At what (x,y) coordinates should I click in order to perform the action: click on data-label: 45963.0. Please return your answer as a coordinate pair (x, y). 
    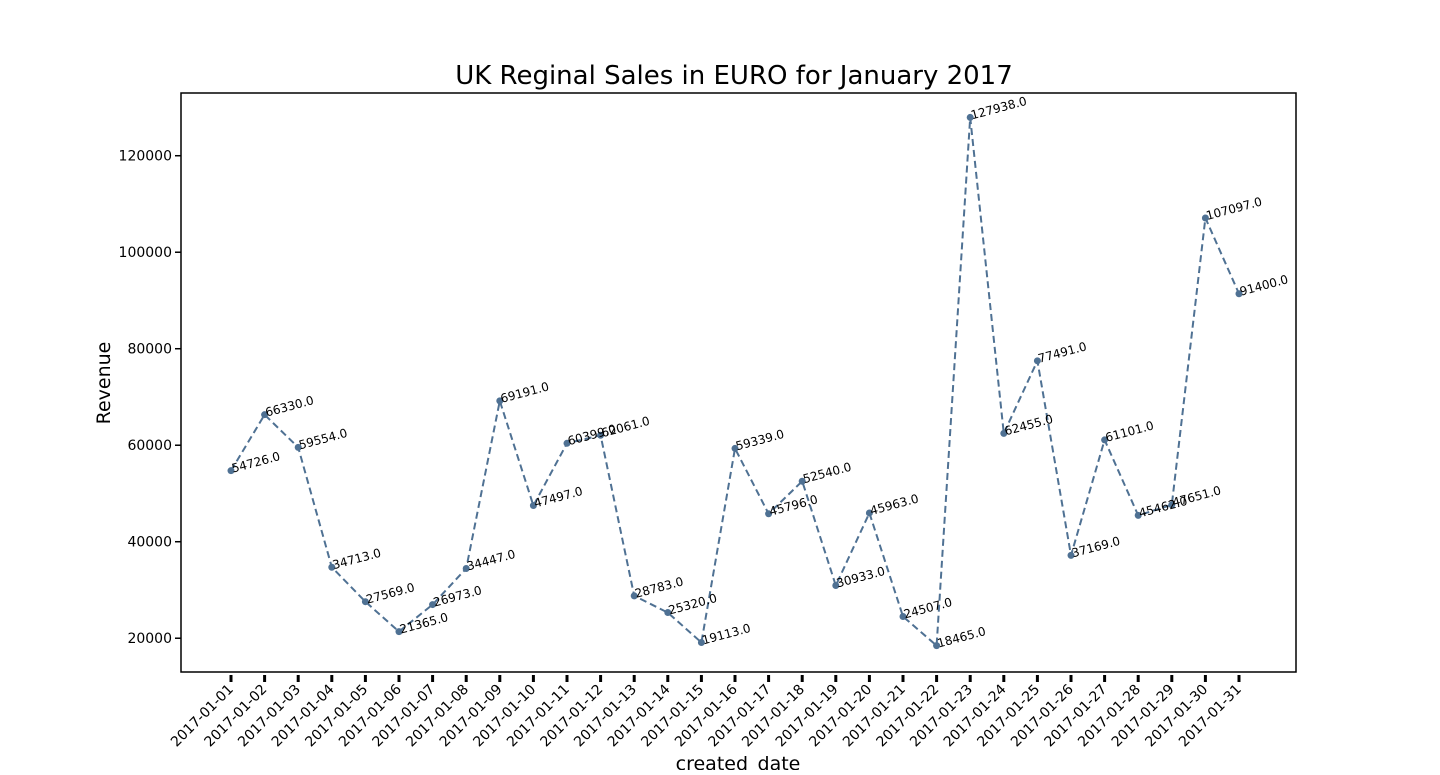
    Looking at the image, I should click on (895, 504).